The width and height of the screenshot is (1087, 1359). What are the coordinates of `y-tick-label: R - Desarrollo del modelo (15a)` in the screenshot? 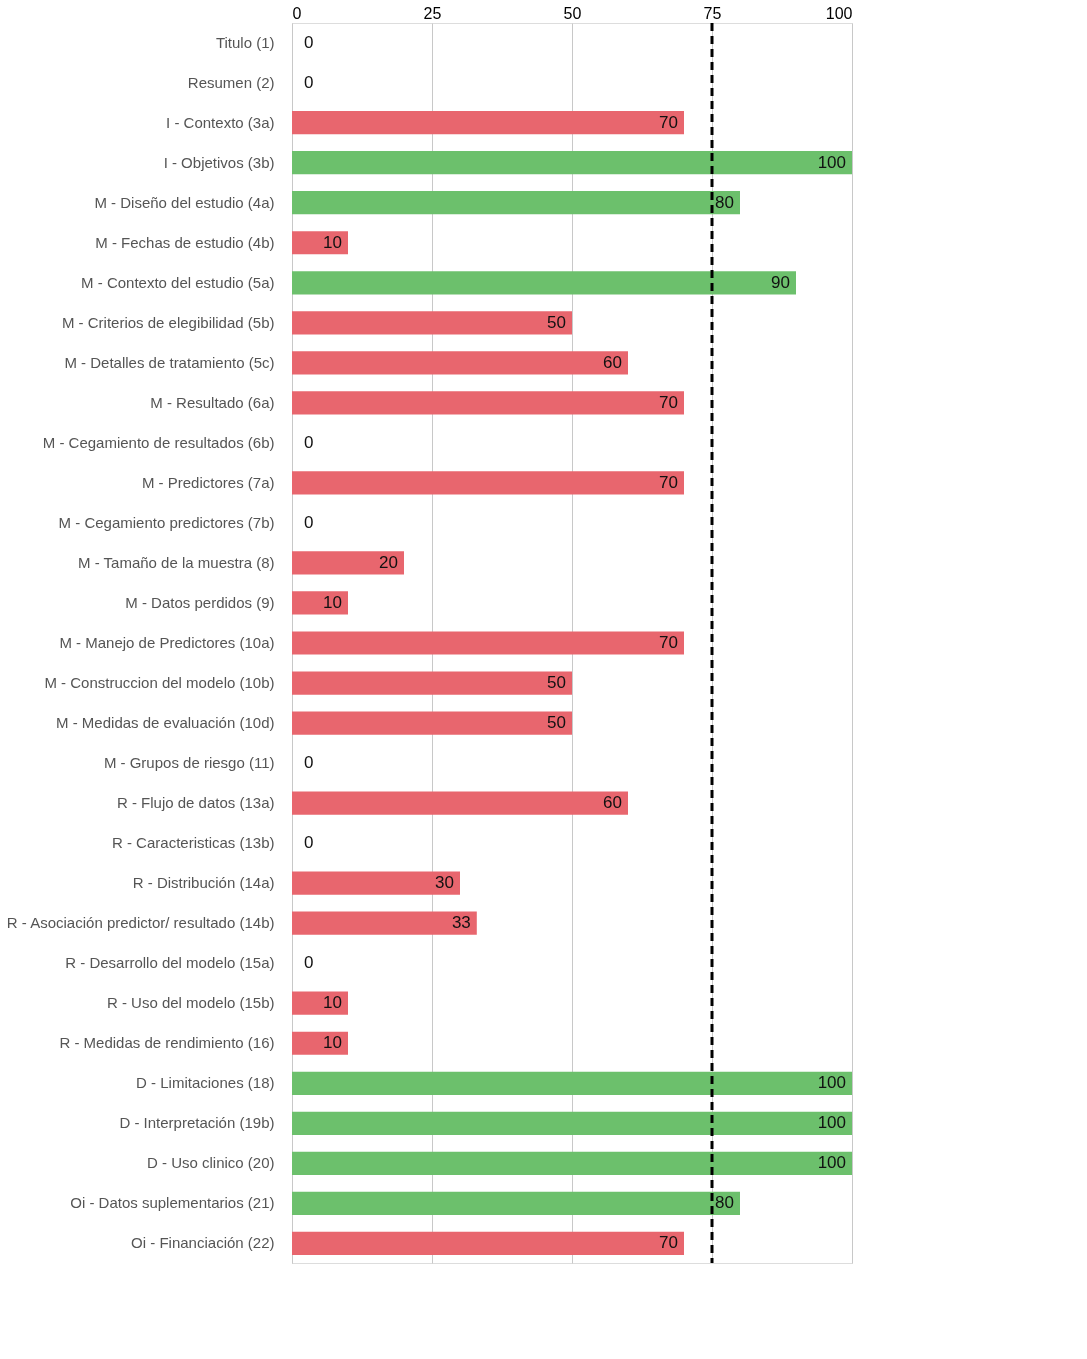 It's located at (170, 963).